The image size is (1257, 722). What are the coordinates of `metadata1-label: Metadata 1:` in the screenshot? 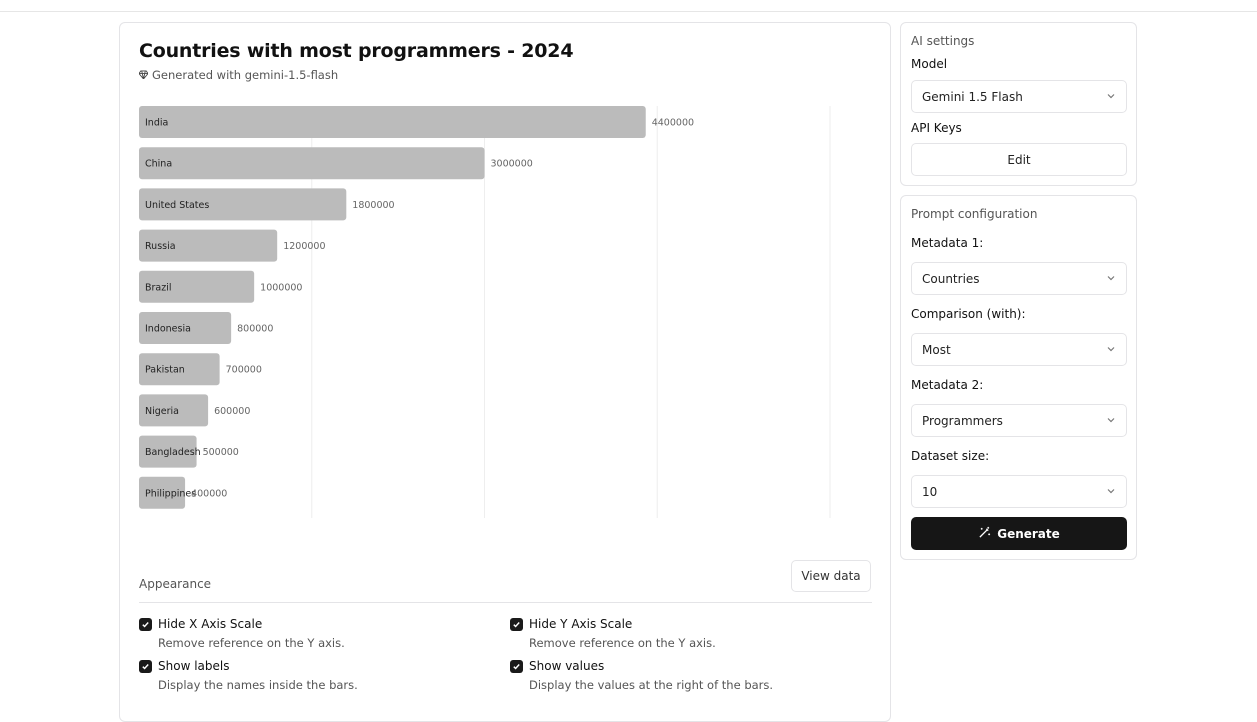 It's located at (947, 243).